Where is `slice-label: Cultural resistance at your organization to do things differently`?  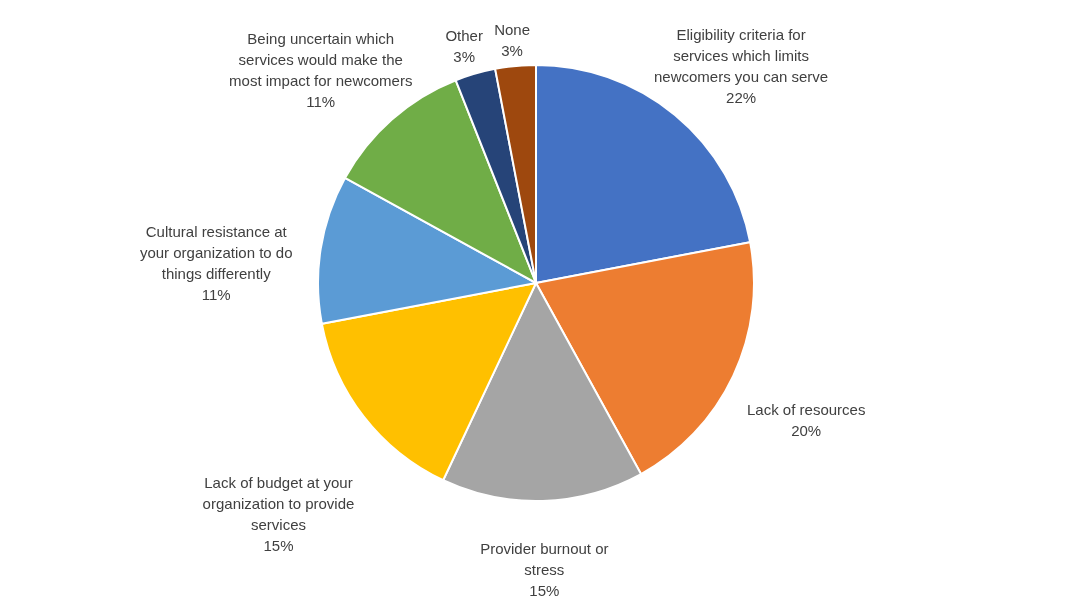
slice-label: Cultural resistance at your organization to do things differently is located at coordinates (216, 253).